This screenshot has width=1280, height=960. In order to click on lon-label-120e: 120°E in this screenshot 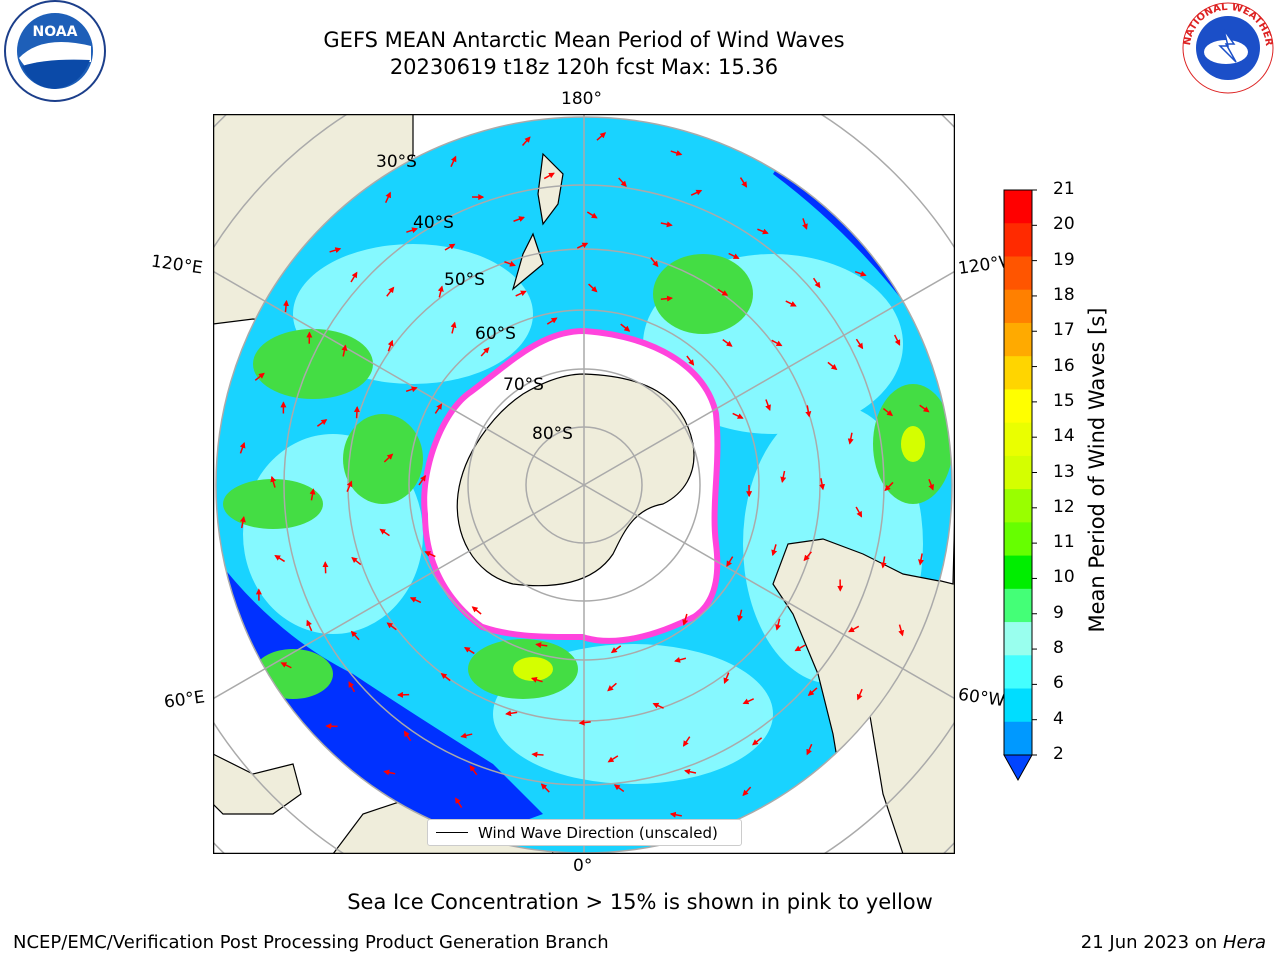, I will do `click(176, 265)`.